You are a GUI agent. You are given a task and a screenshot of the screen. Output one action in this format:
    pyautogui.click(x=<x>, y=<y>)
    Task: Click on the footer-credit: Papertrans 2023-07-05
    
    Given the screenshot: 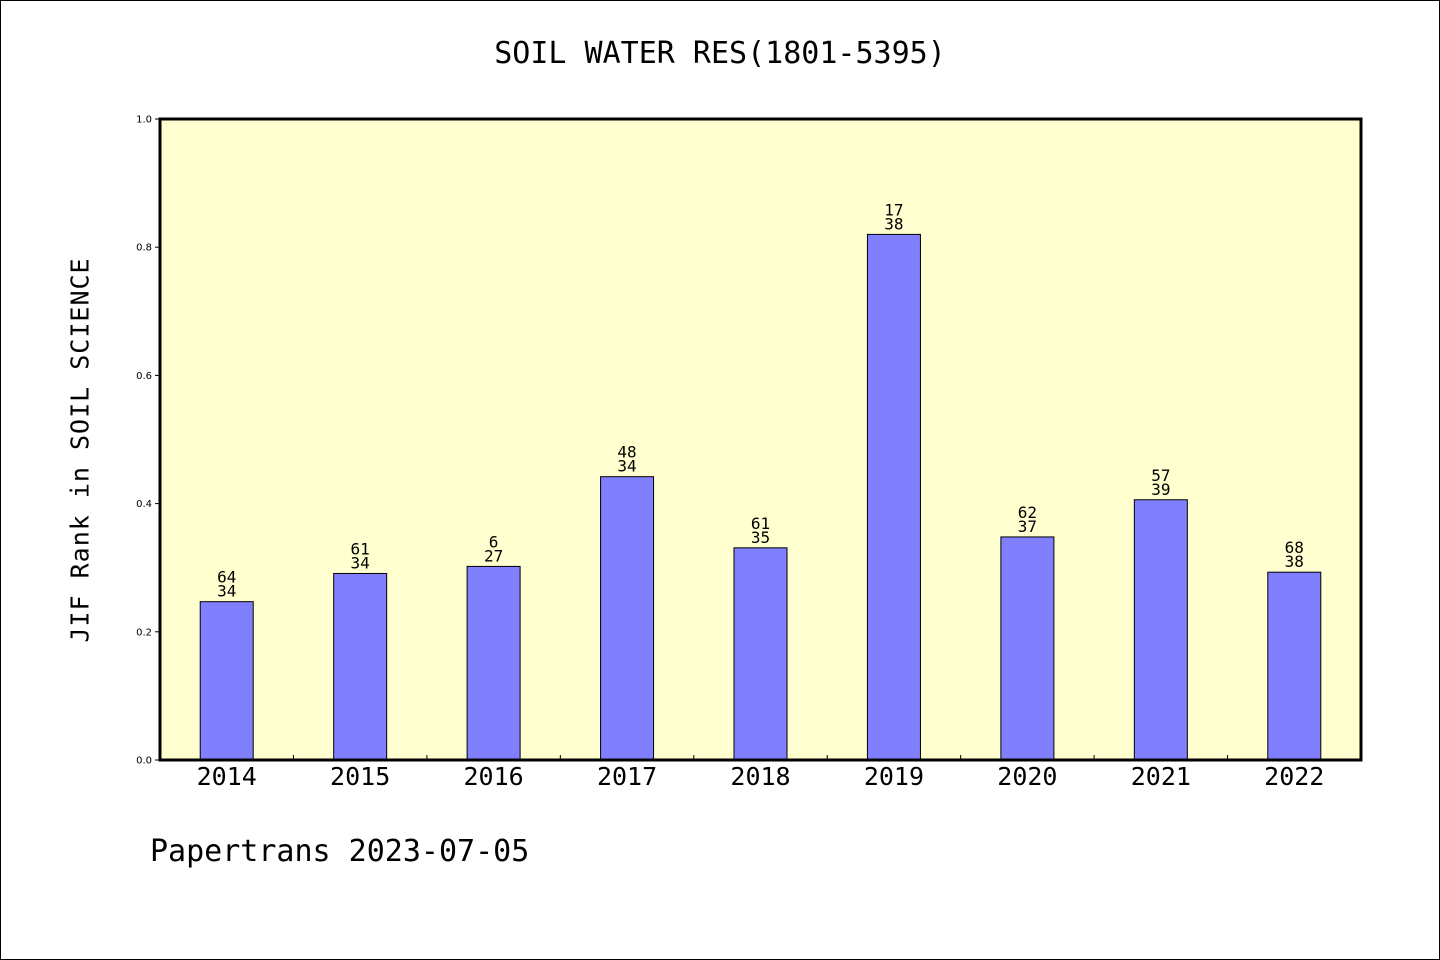 What is the action you would take?
    pyautogui.click(x=340, y=851)
    